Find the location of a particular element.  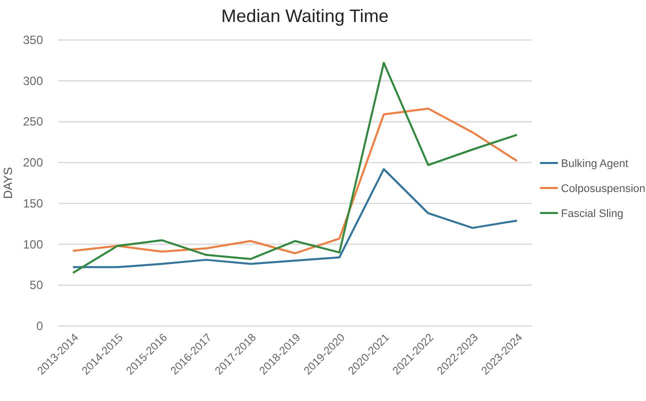

y-tick-label: 100 is located at coordinates (33, 244).